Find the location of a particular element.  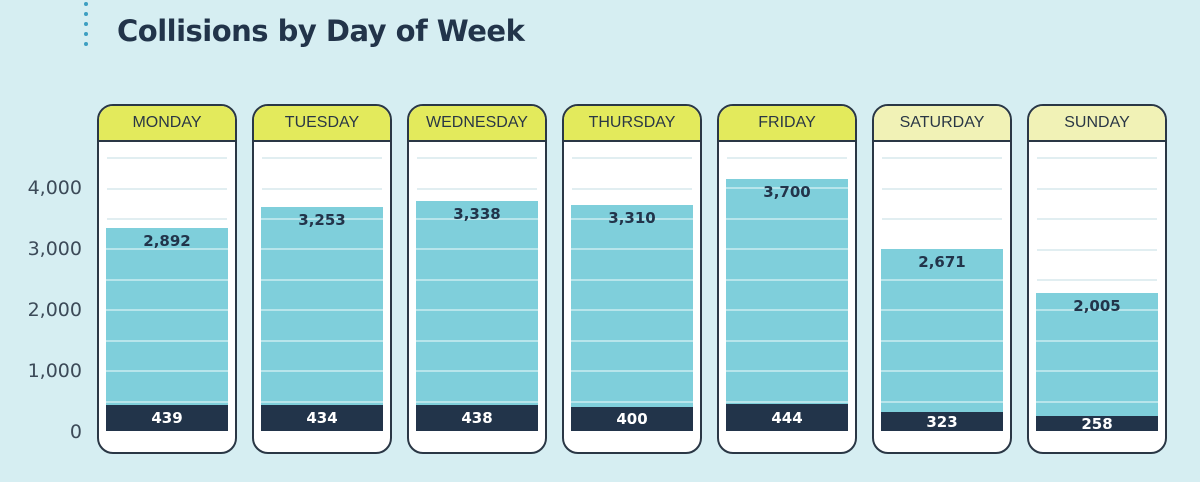

day-card: MONDAY 439 2,892 is located at coordinates (167, 279).